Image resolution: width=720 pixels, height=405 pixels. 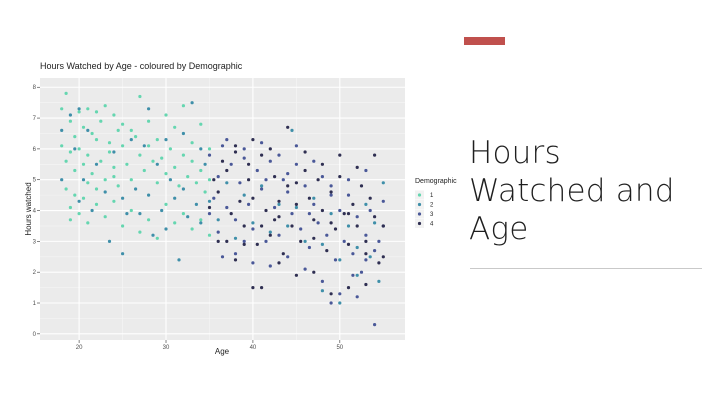 What do you see at coordinates (432, 196) in the screenshot?
I see `legend-label-1: 1` at bounding box center [432, 196].